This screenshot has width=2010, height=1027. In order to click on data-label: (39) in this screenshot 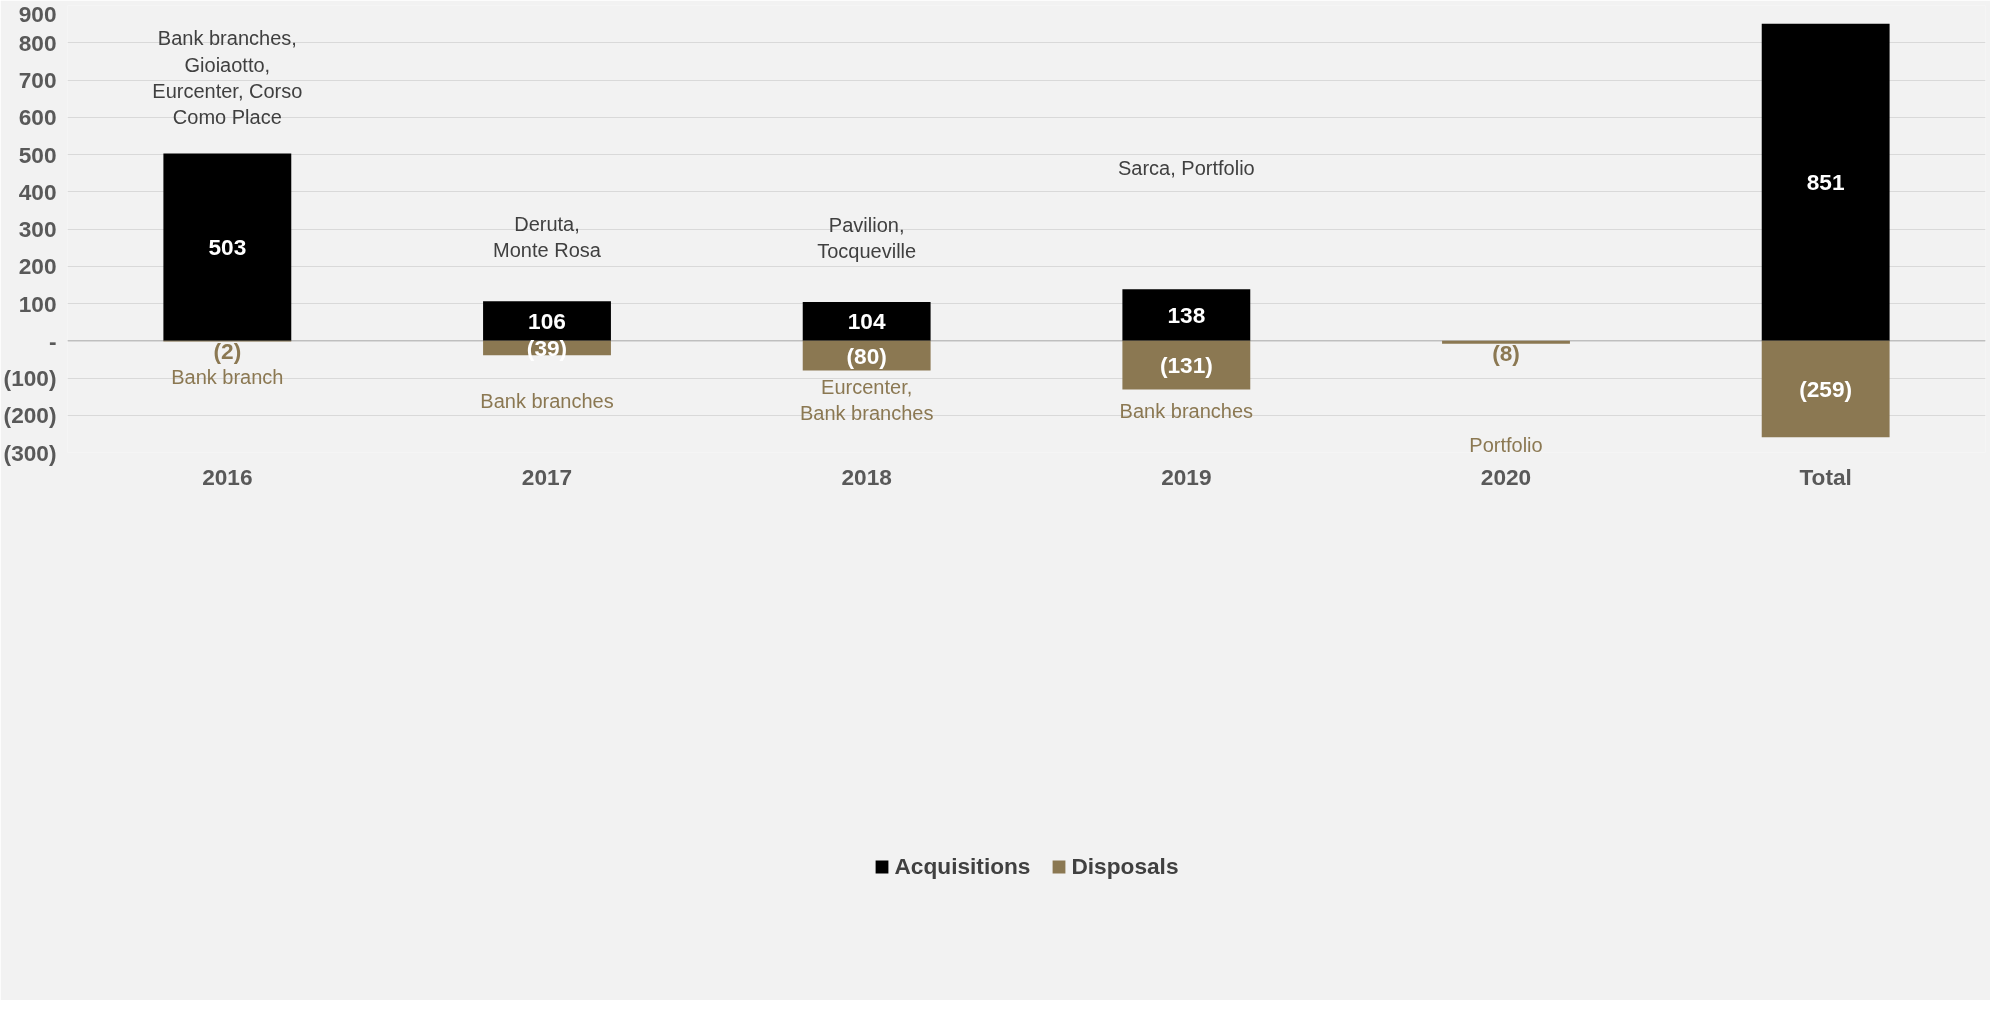, I will do `click(547, 348)`.